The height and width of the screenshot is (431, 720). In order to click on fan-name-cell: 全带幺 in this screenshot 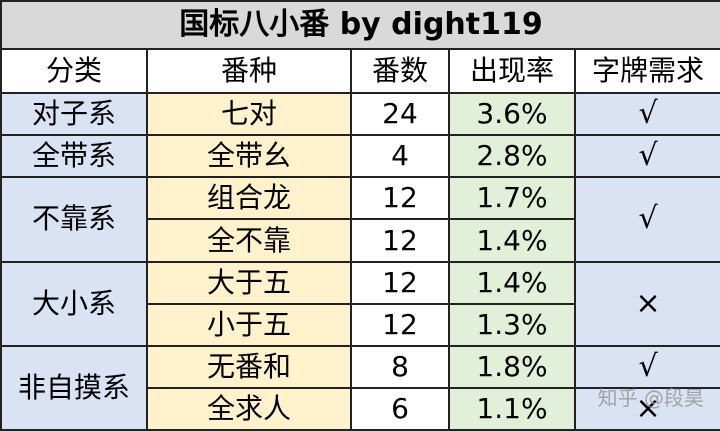, I will do `click(249, 156)`.